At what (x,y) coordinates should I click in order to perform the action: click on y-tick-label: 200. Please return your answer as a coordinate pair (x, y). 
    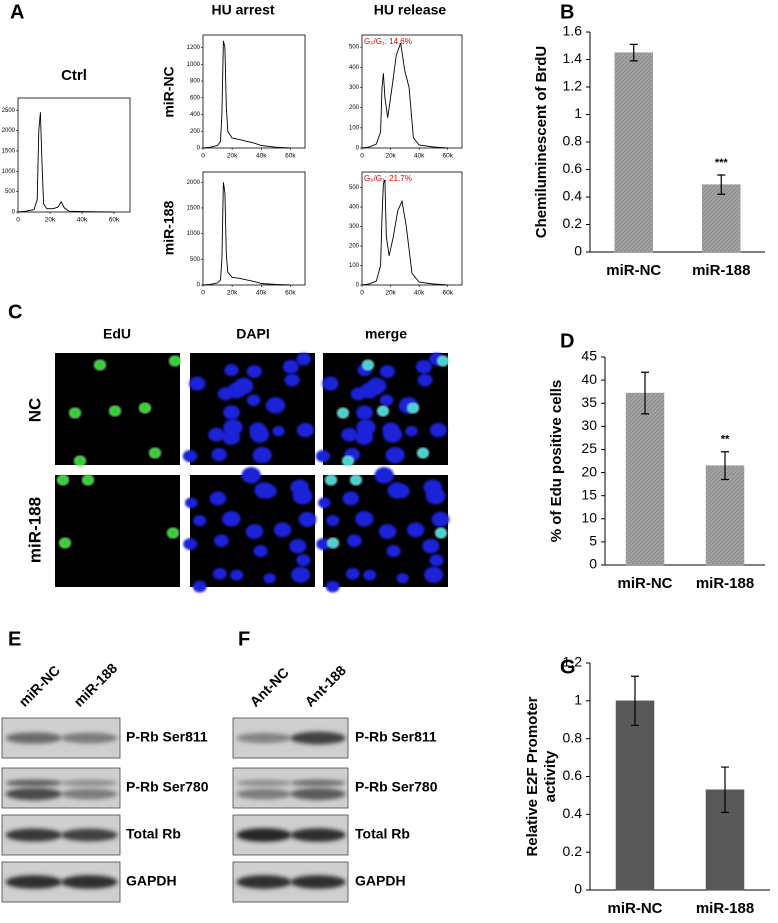
    Looking at the image, I should click on (354, 247).